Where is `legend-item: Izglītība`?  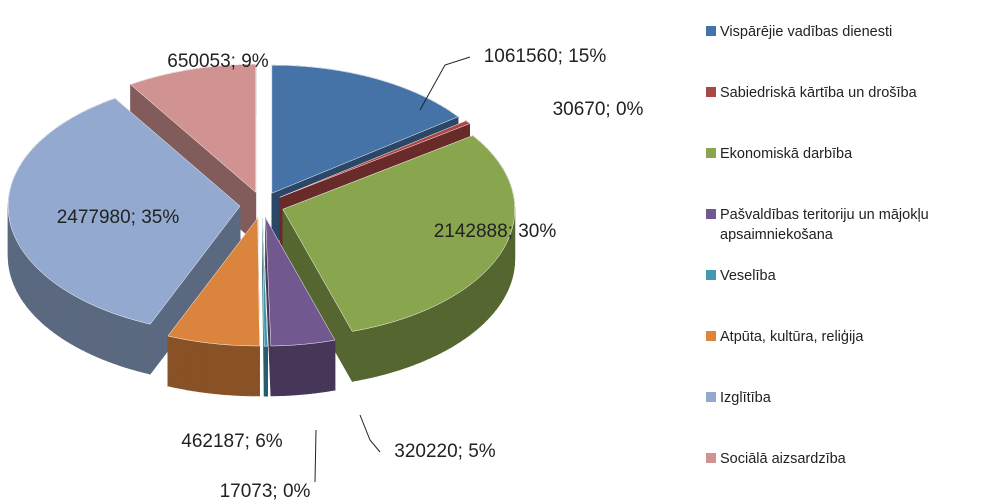 legend-item: Izglītība is located at coordinates (856, 418).